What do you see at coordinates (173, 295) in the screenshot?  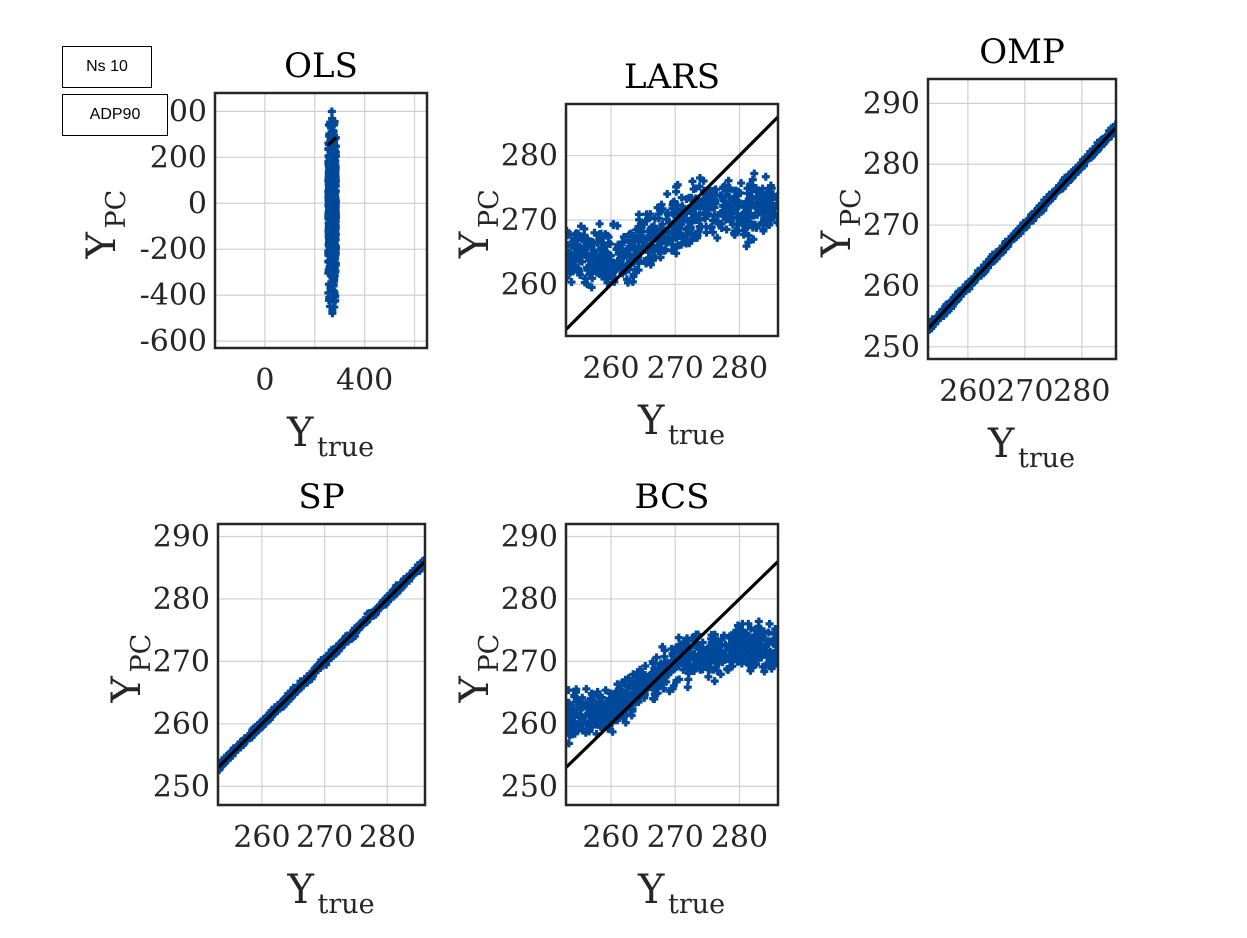 I see `y-tick-label: -400` at bounding box center [173, 295].